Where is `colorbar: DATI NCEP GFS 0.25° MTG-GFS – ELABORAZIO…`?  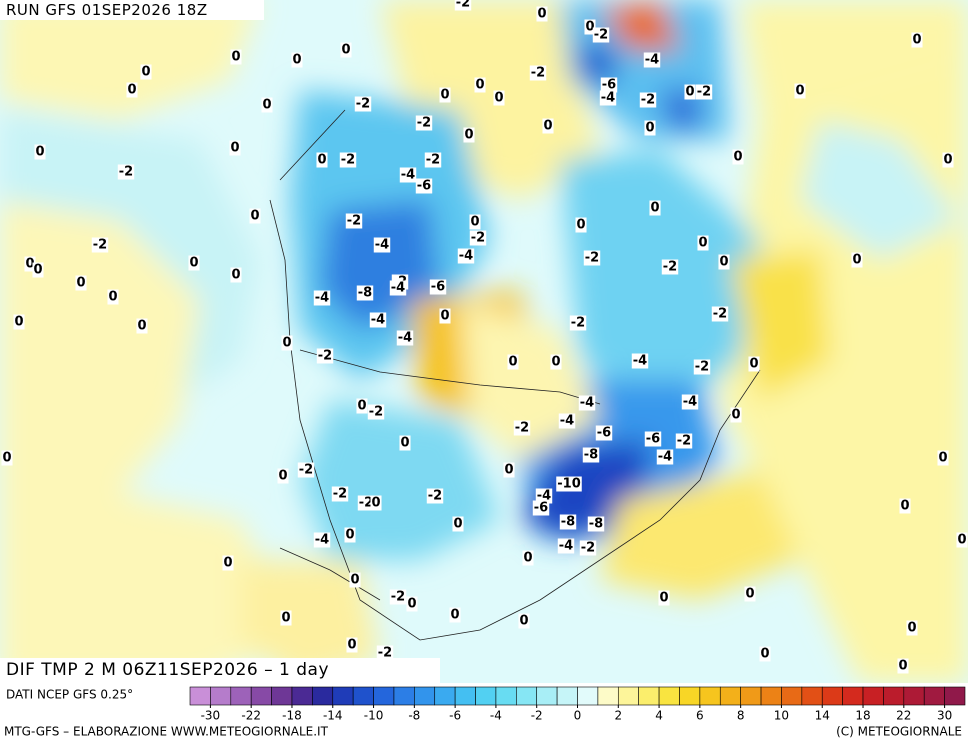 colorbar: DATI NCEP GFS 0.25° MTG-GFS – ELABORAZIO… is located at coordinates (485, 712).